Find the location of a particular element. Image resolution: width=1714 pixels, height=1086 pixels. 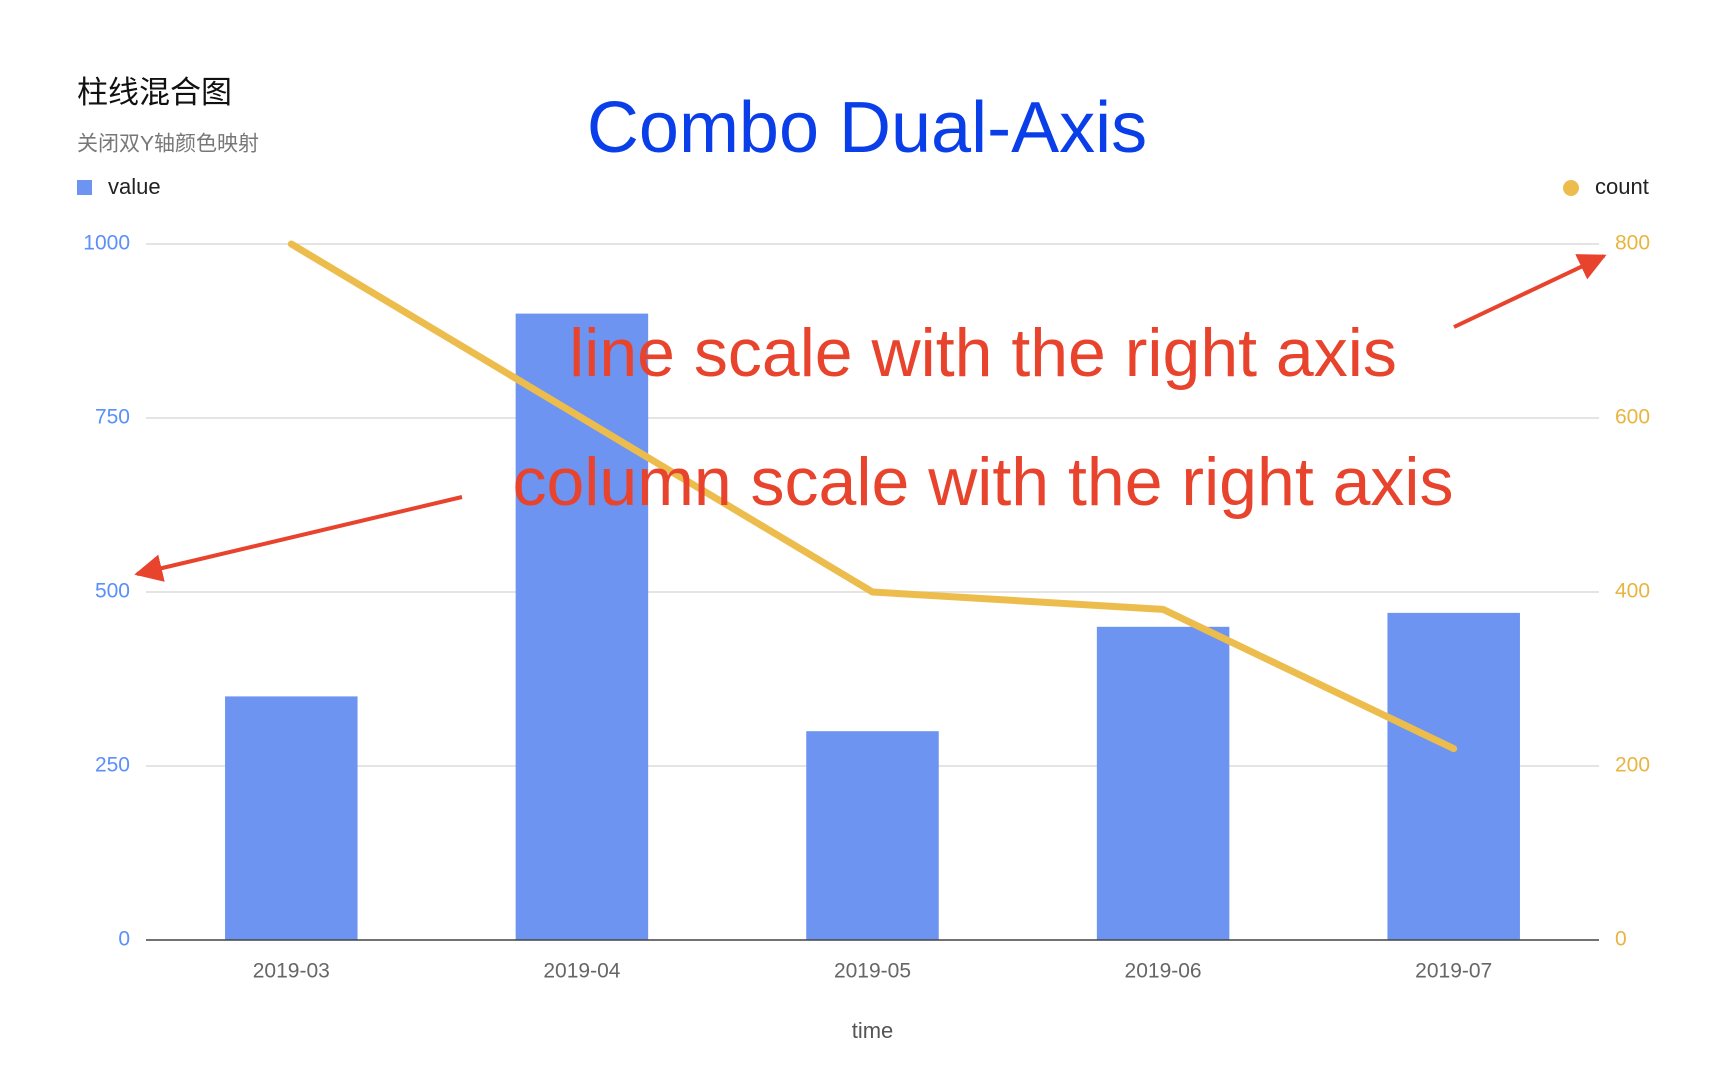

annotation: column scale with the right axis is located at coordinates (982, 482).